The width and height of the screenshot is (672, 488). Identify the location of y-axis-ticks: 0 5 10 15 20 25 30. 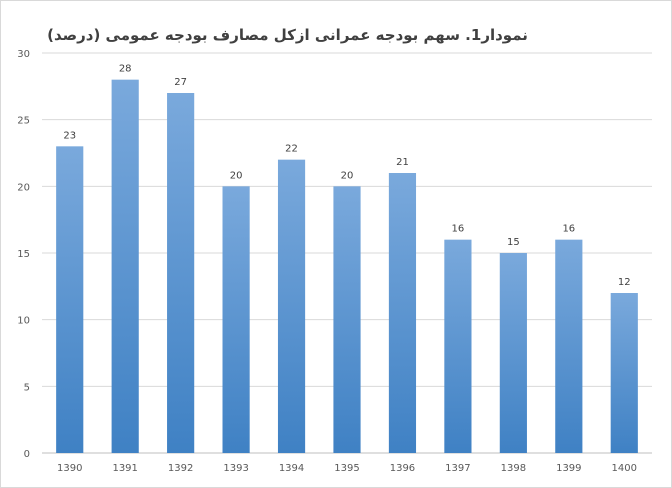
(23, 254).